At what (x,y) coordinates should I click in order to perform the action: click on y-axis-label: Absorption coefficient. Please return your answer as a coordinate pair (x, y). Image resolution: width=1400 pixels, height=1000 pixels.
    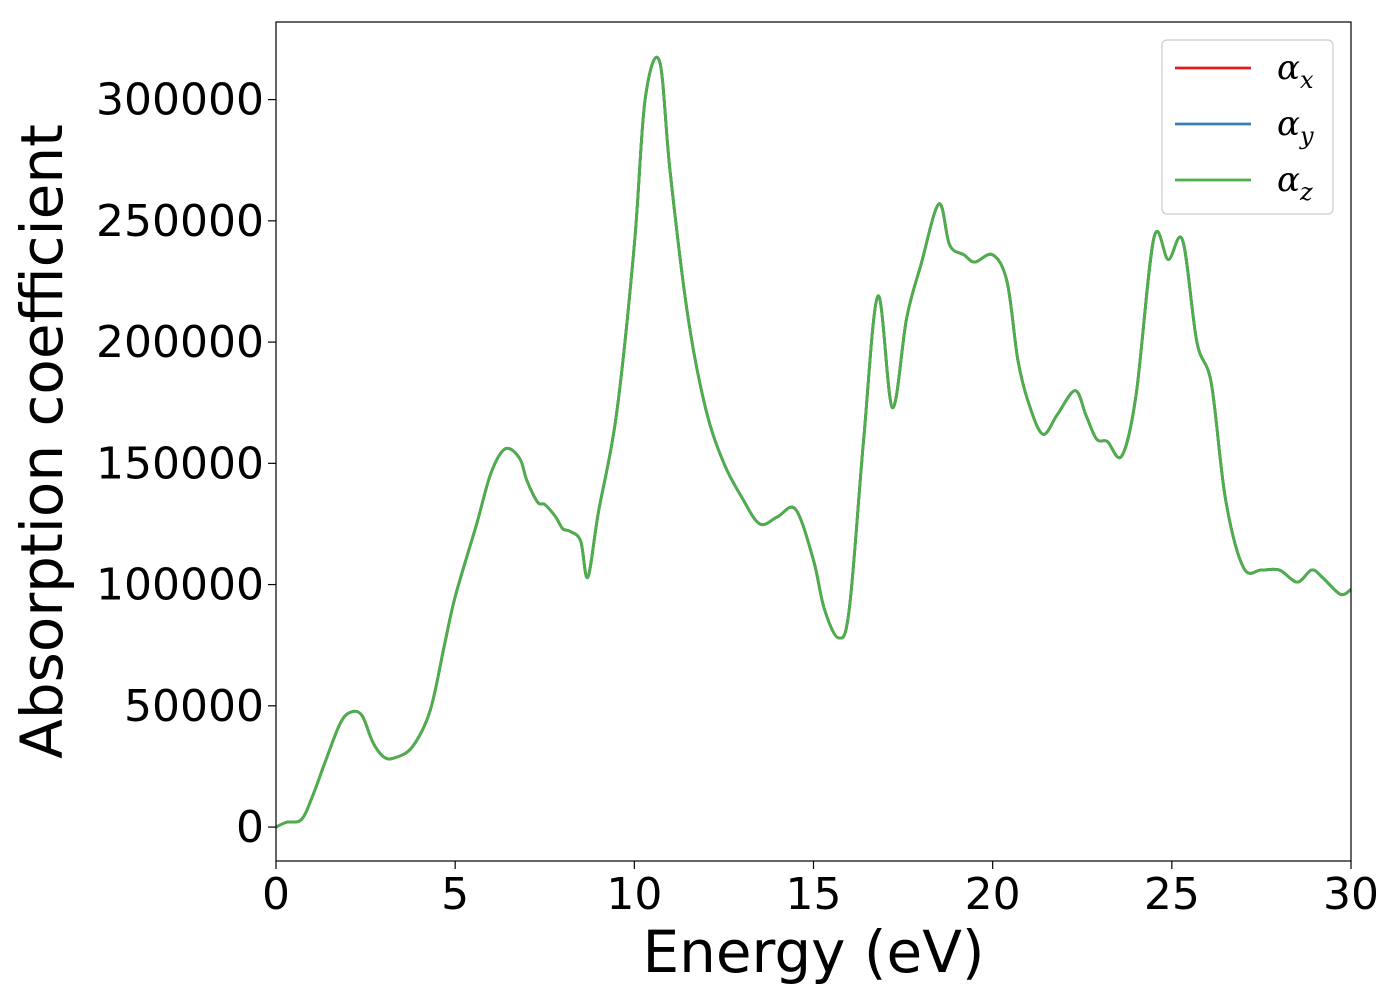
    Looking at the image, I should click on (42, 441).